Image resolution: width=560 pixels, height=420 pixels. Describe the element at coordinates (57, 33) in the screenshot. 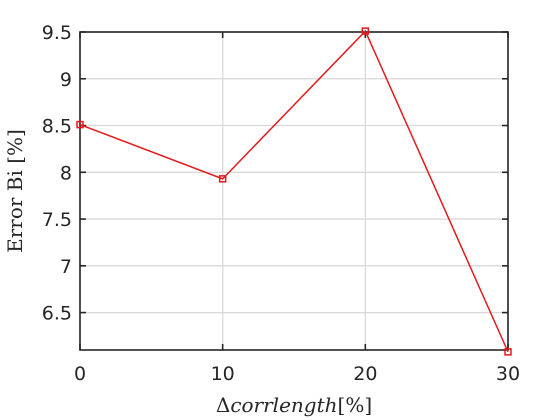

I see `y-tick-label: 9.5` at that location.